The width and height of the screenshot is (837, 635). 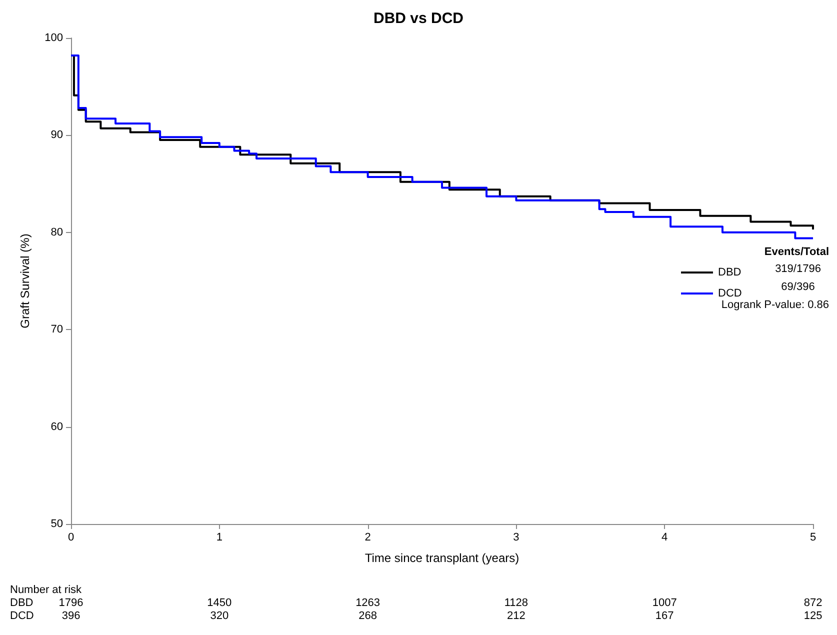 What do you see at coordinates (664, 603) in the screenshot?
I see `text: 1007` at bounding box center [664, 603].